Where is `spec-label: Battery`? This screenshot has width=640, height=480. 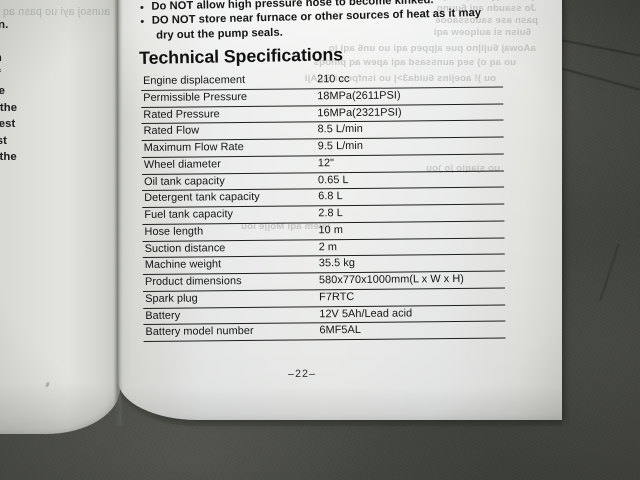
spec-label: Battery is located at coordinates (163, 315).